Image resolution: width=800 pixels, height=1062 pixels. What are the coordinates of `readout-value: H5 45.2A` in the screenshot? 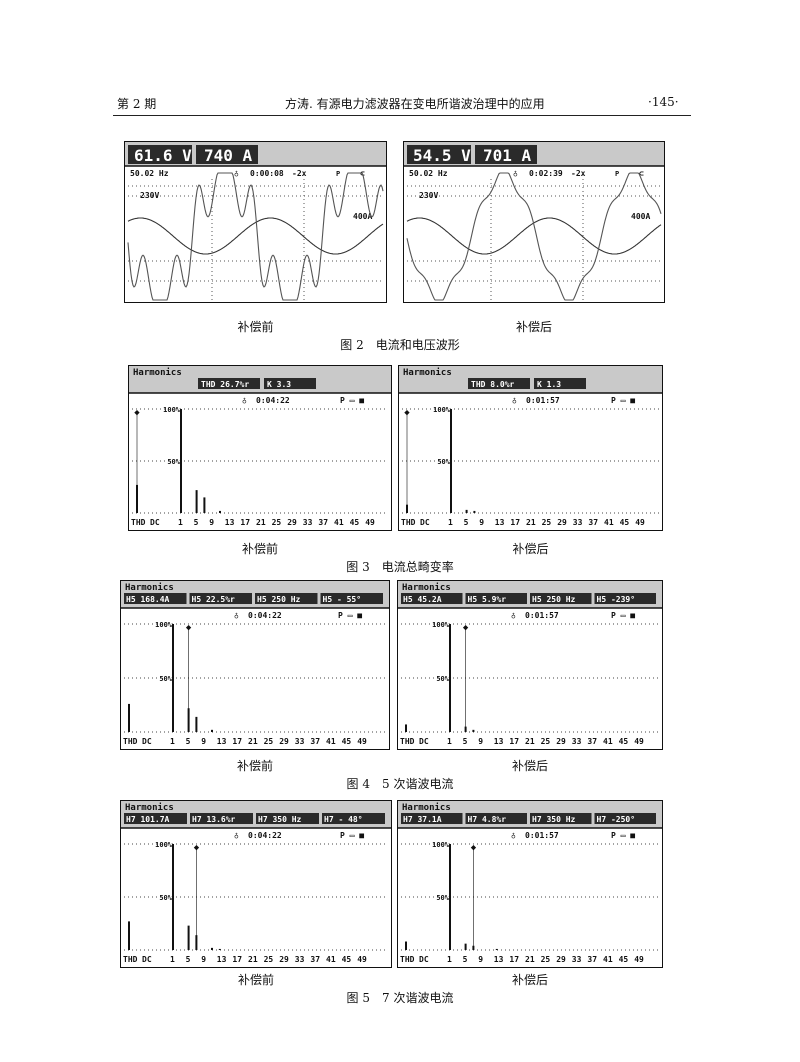 It's located at (422, 599).